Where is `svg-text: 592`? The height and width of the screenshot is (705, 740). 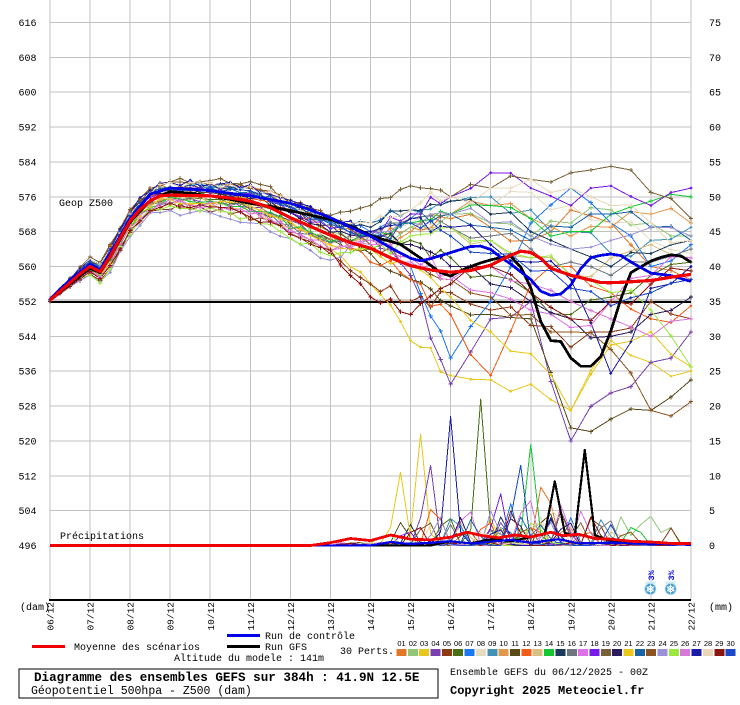
svg-text: 592 is located at coordinates (27, 129).